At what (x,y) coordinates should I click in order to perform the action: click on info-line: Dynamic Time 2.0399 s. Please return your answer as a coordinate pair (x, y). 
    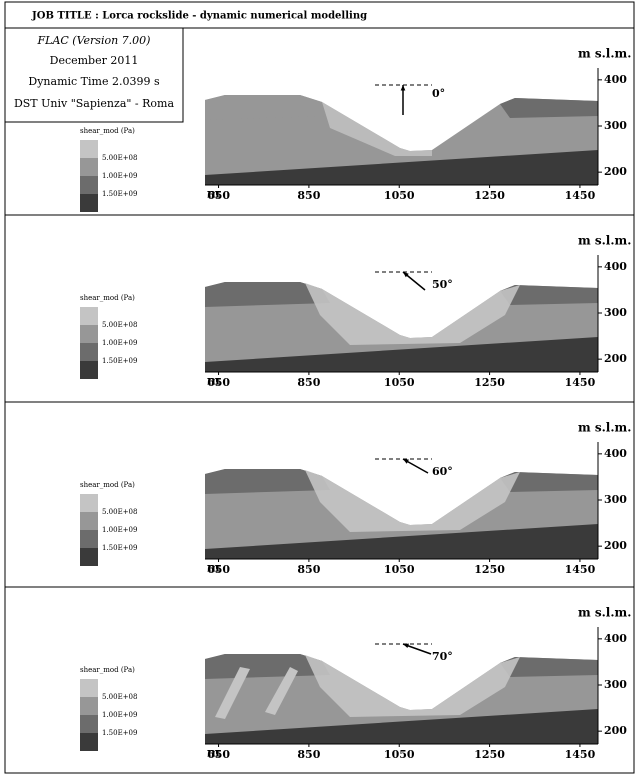
    Looking at the image, I should click on (94, 81).